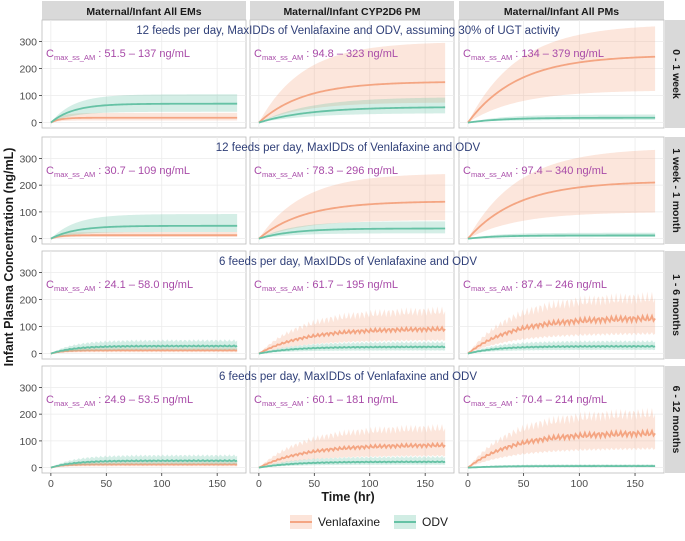  I want to click on row-header-1-week-1-month: 1 week - 1 month, so click(676, 190).